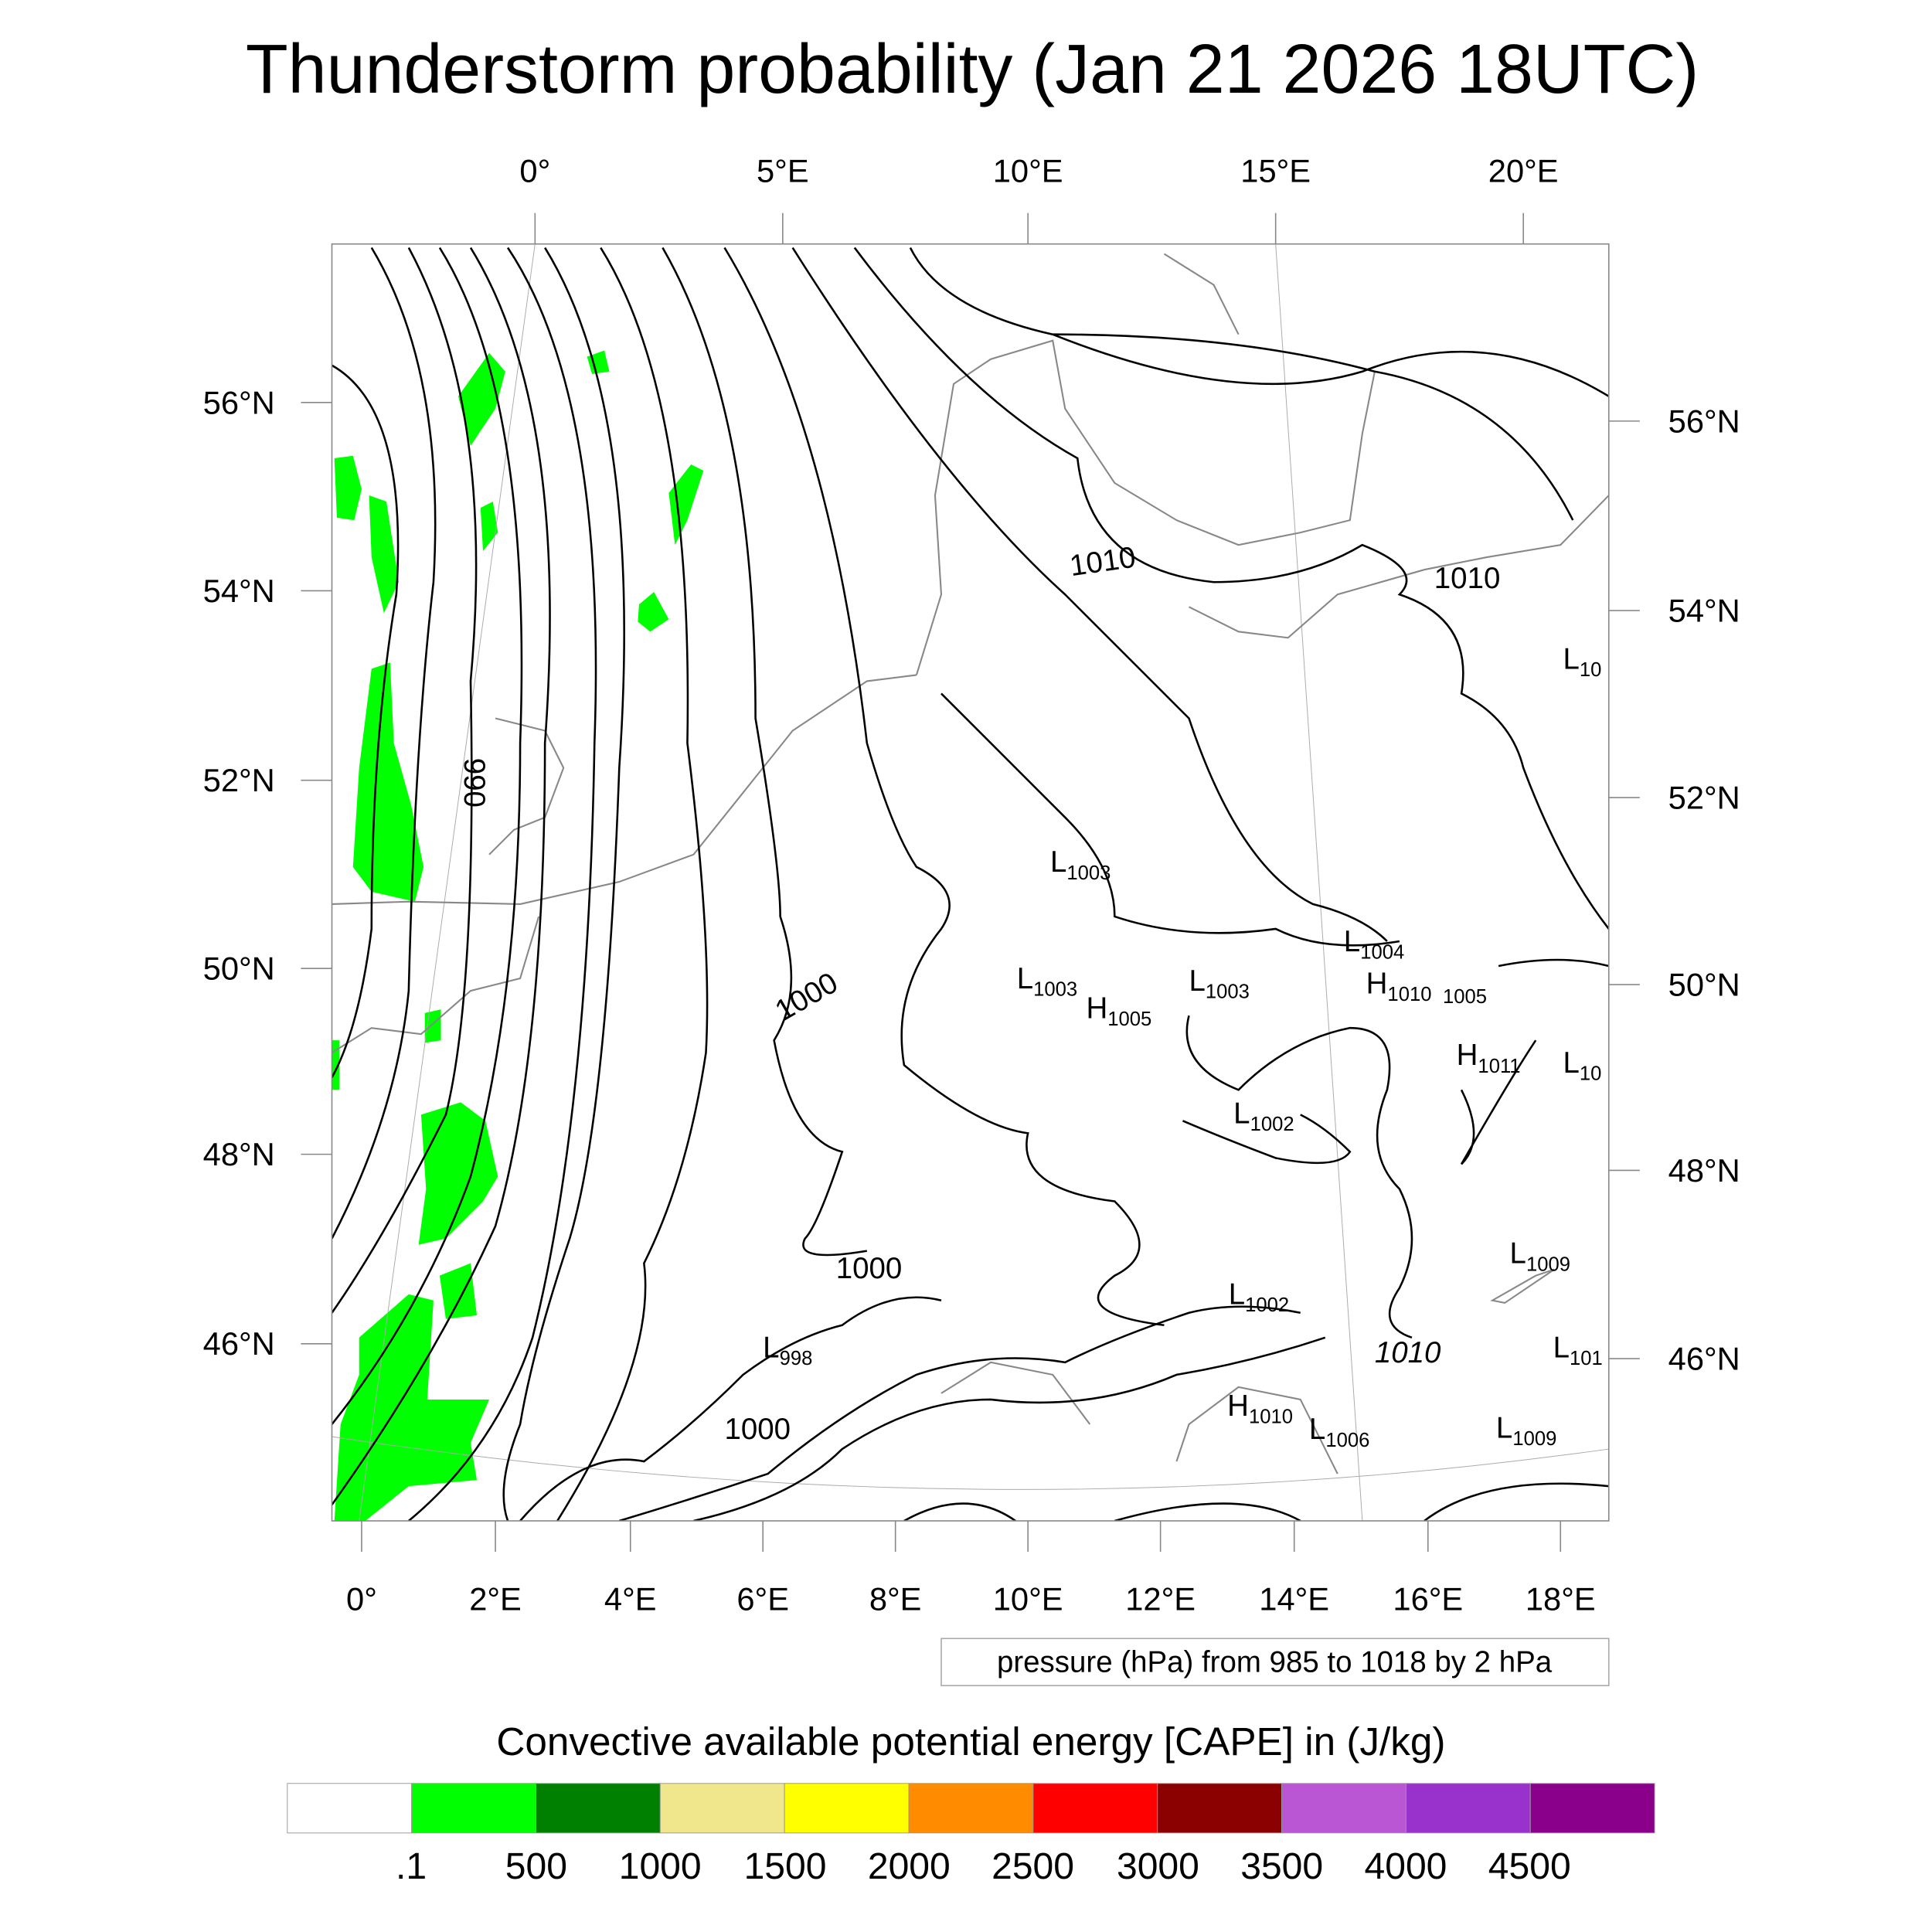 Image resolution: width=1932 pixels, height=1932 pixels. Describe the element at coordinates (1374, 944) in the screenshot. I see `pressure-center-low: L1004` at that location.